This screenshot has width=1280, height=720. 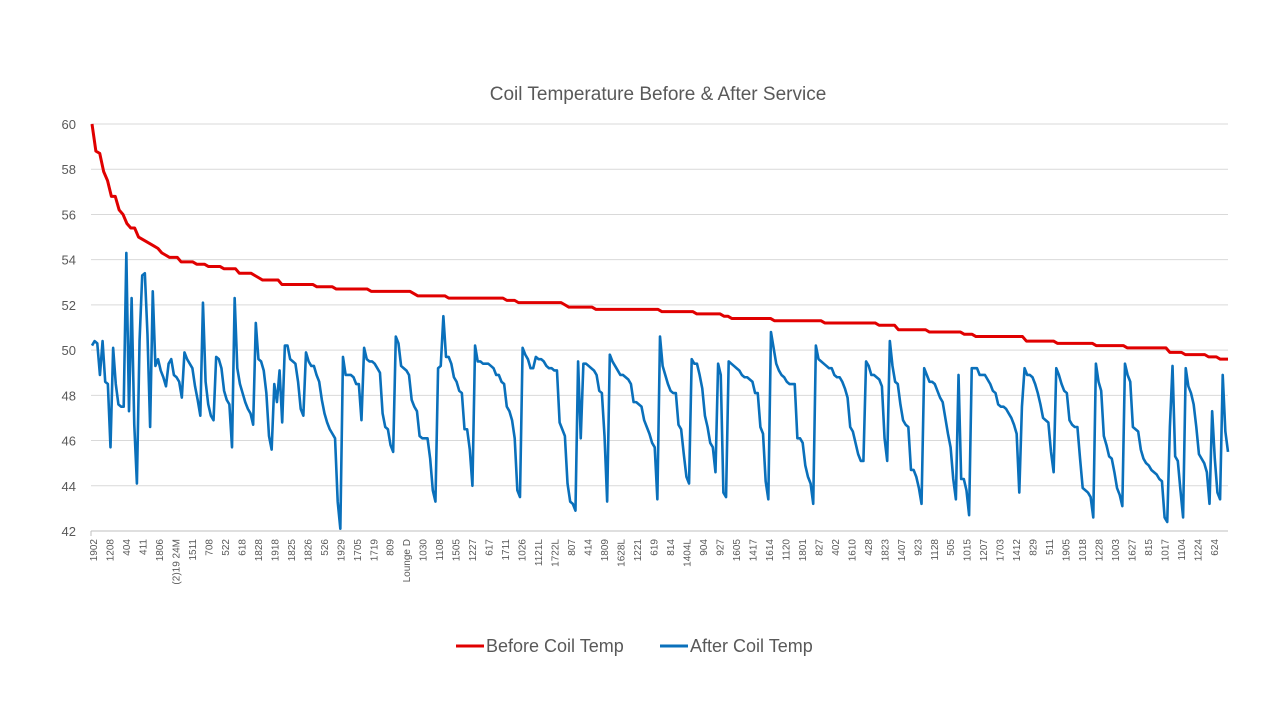 I want to click on y-tick-label: 50, so click(x=69, y=350).